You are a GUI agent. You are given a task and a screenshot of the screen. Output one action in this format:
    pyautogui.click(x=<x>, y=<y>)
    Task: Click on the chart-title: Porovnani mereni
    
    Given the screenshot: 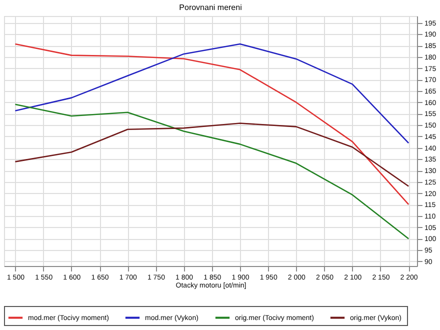 What is the action you would take?
    pyautogui.click(x=210, y=7)
    